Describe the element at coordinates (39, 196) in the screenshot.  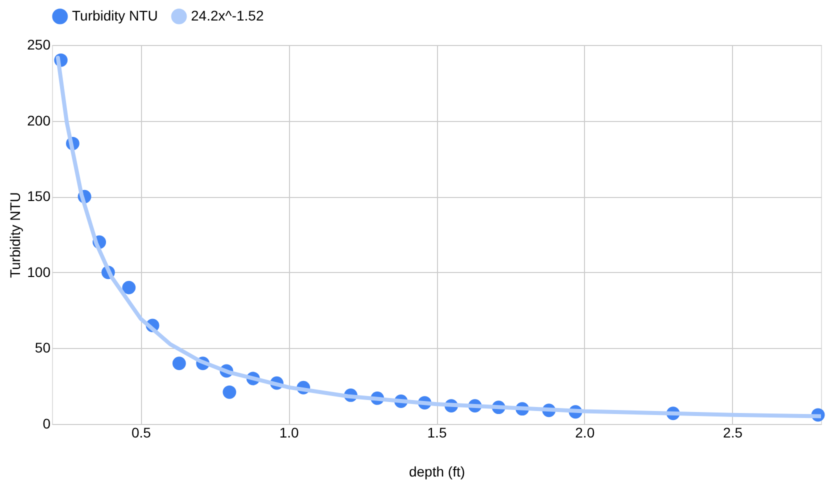
I see `y-tick-label: 150` at that location.